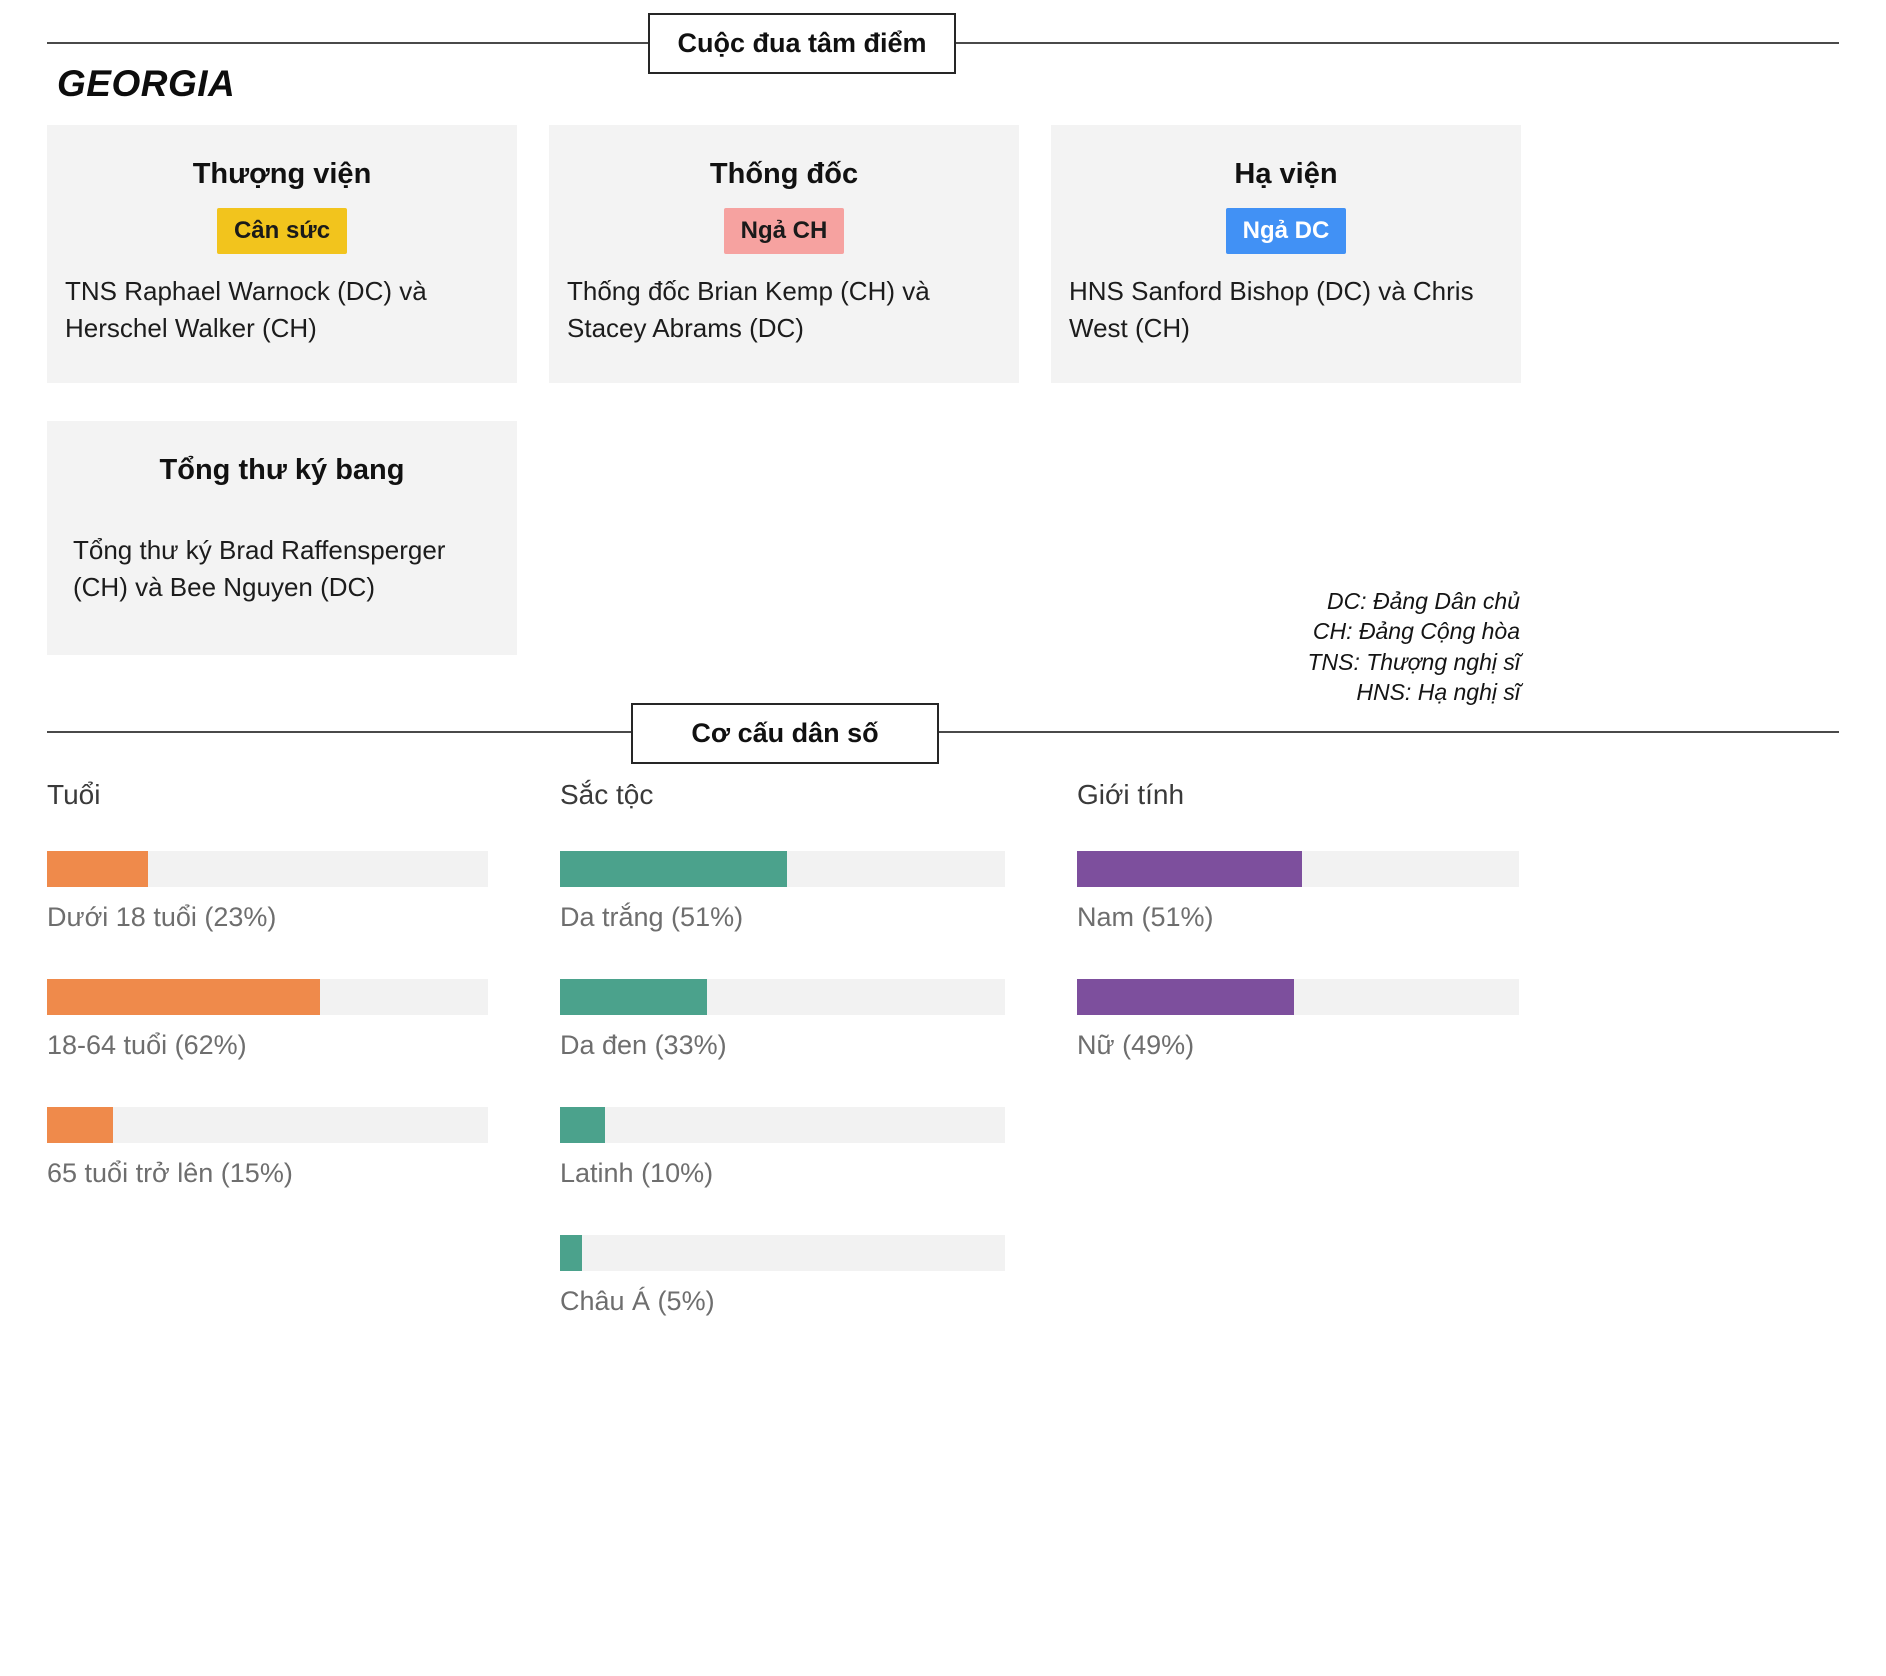 The height and width of the screenshot is (1676, 1886). I want to click on bar-label: Latinh (10%), so click(637, 1173).